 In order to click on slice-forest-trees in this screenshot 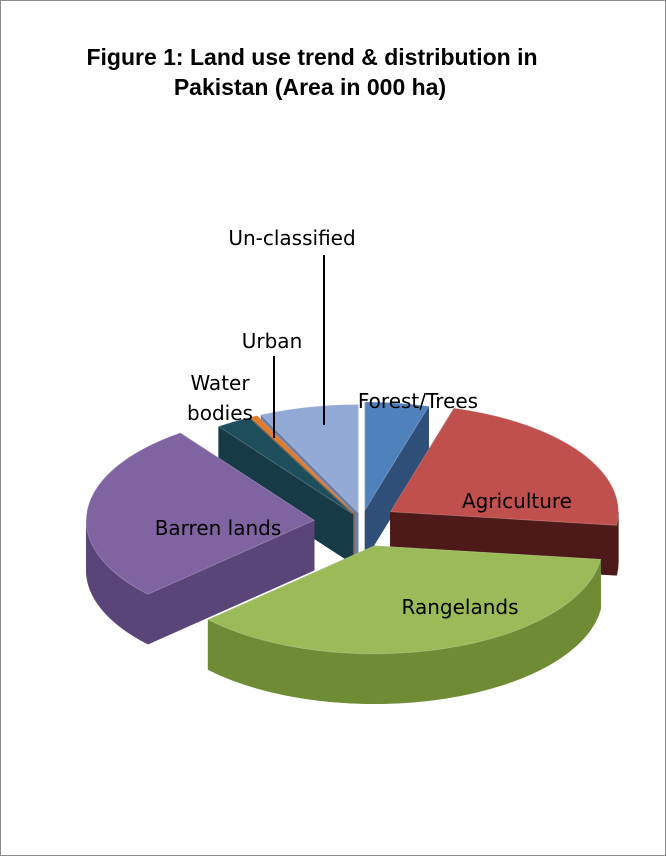, I will do `click(397, 481)`.